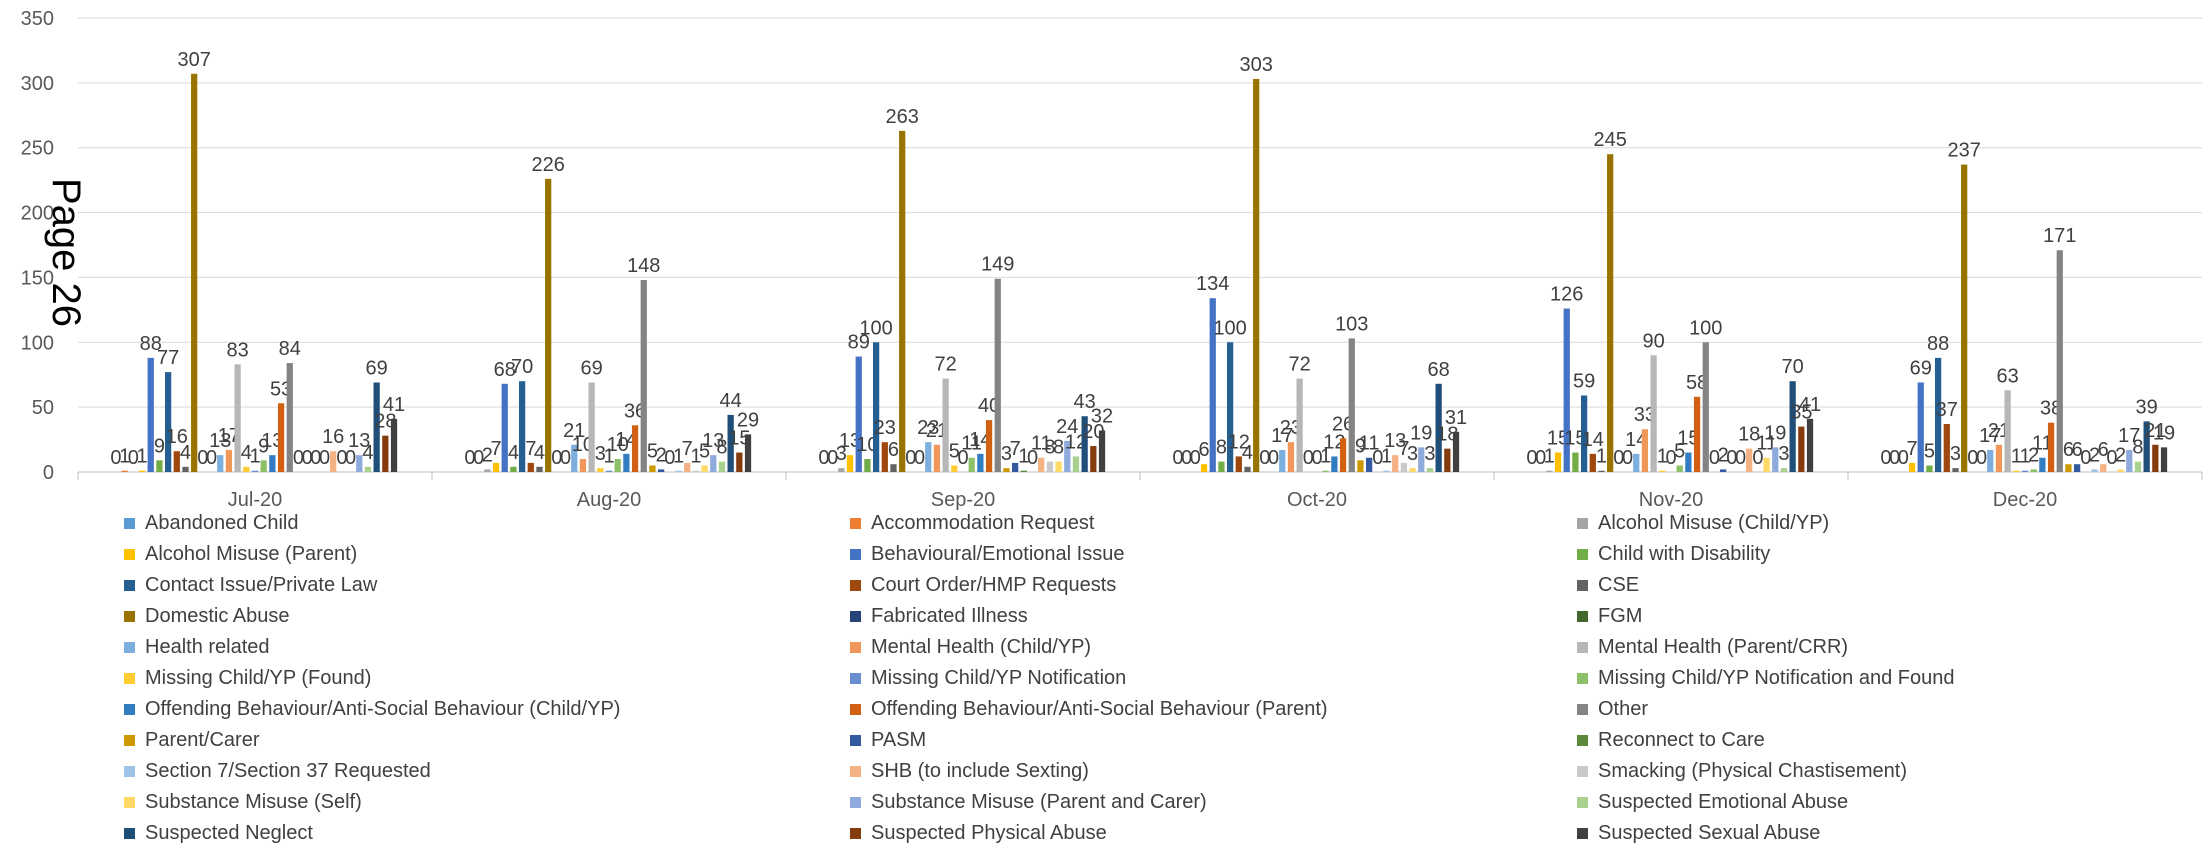  What do you see at coordinates (222, 523) in the screenshot?
I see `legend-label: Abandoned Child` at bounding box center [222, 523].